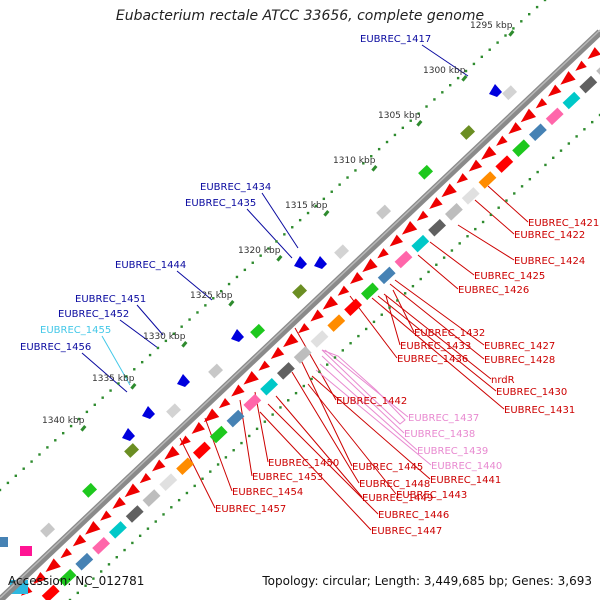 The image size is (600, 600). I want to click on scale-tick-label: 1320 kbp, so click(259, 251).